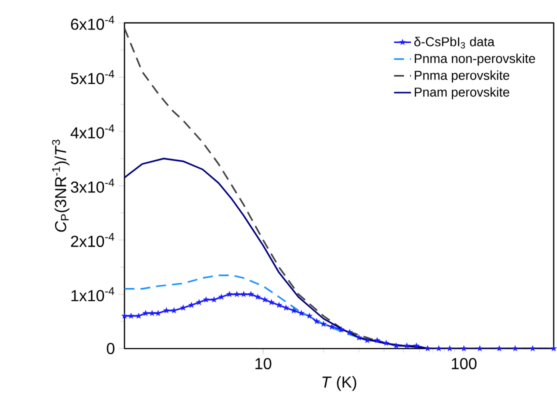 This screenshot has width=557, height=410. What do you see at coordinates (454, 42) in the screenshot?
I see `legend-label: δ-CsPbI$_{3}$ data` at bounding box center [454, 42].